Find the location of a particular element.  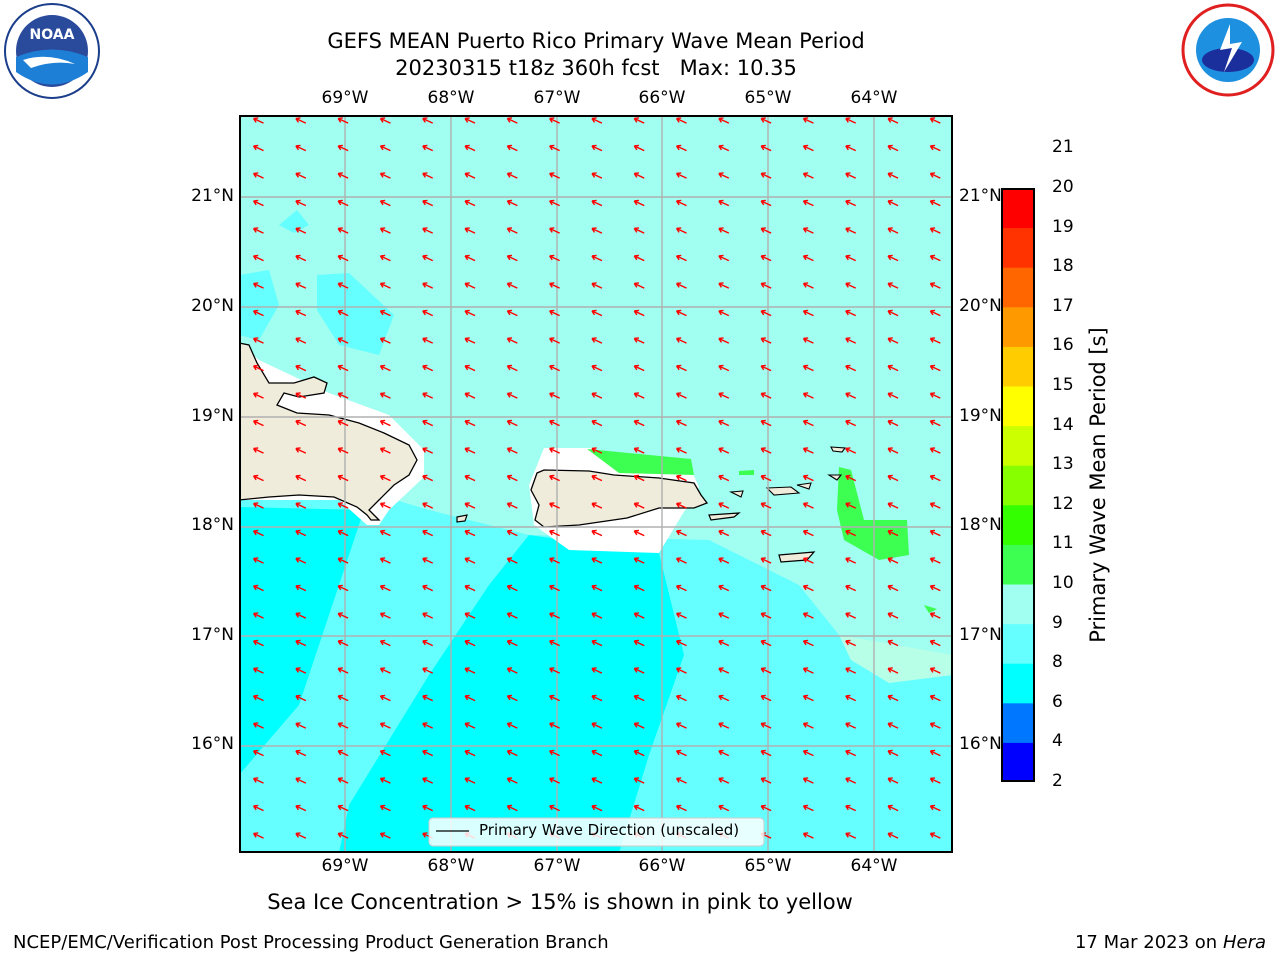

land-vieques is located at coordinates (724, 516).